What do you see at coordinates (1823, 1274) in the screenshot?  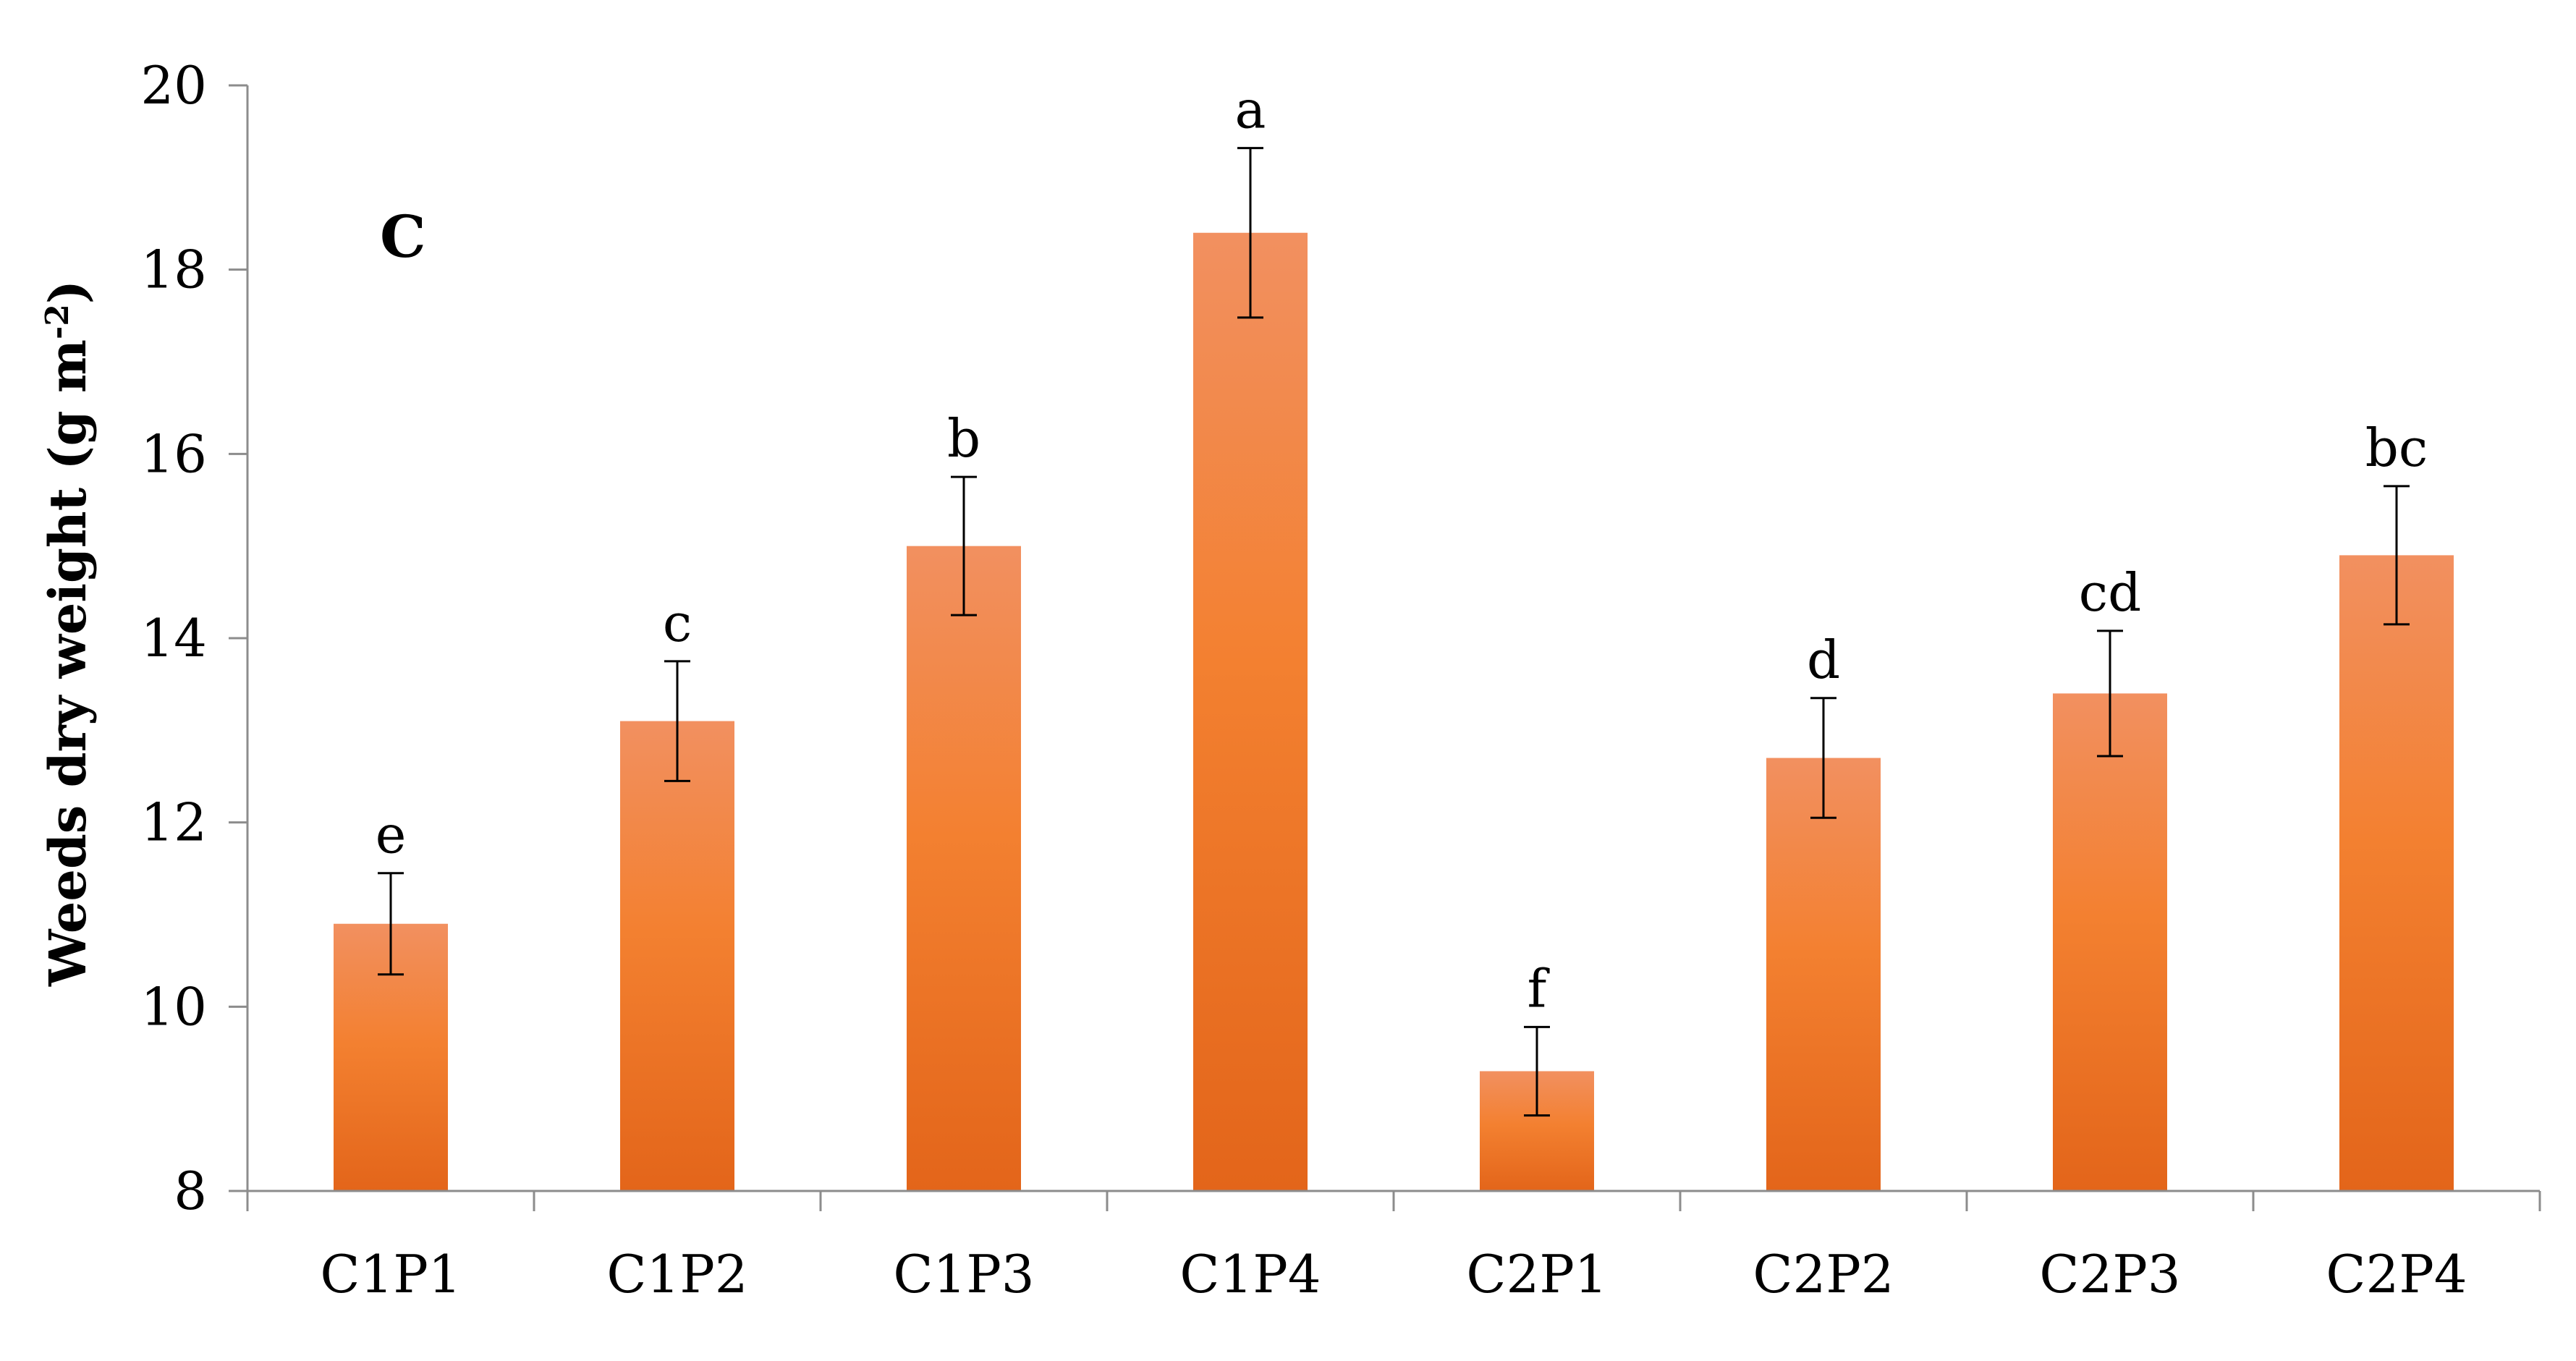 I see `x-tick-label-c2p2: C2P2` at bounding box center [1823, 1274].